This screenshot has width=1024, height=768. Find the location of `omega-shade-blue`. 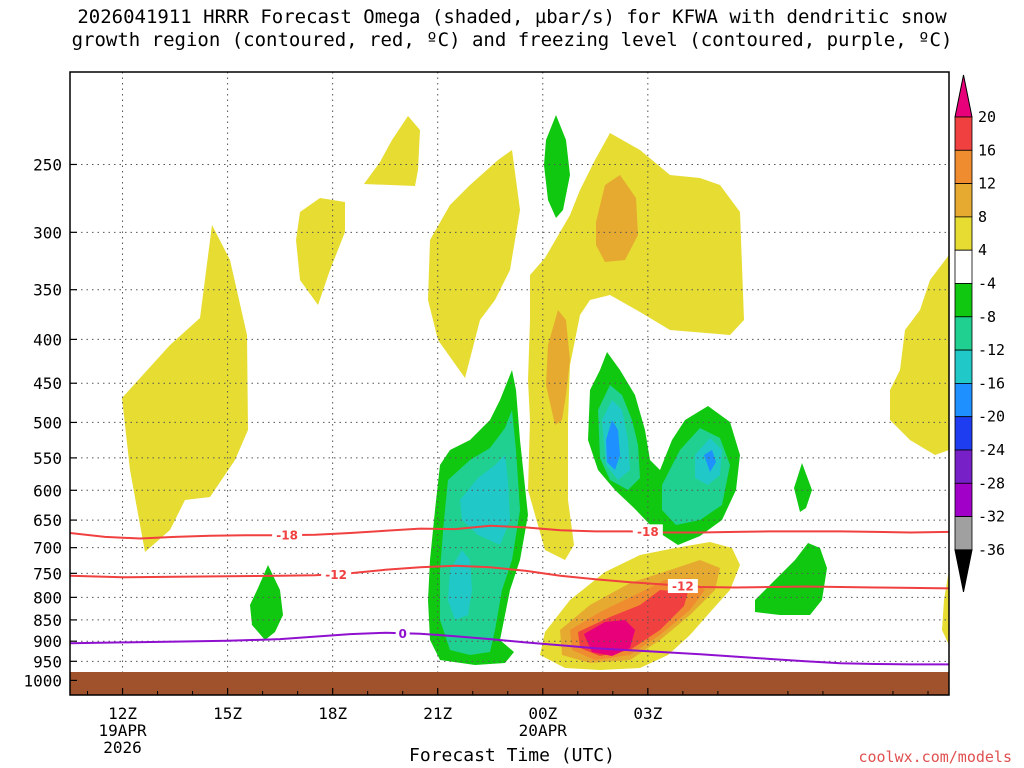

omega-shade-blue is located at coordinates (710, 461).